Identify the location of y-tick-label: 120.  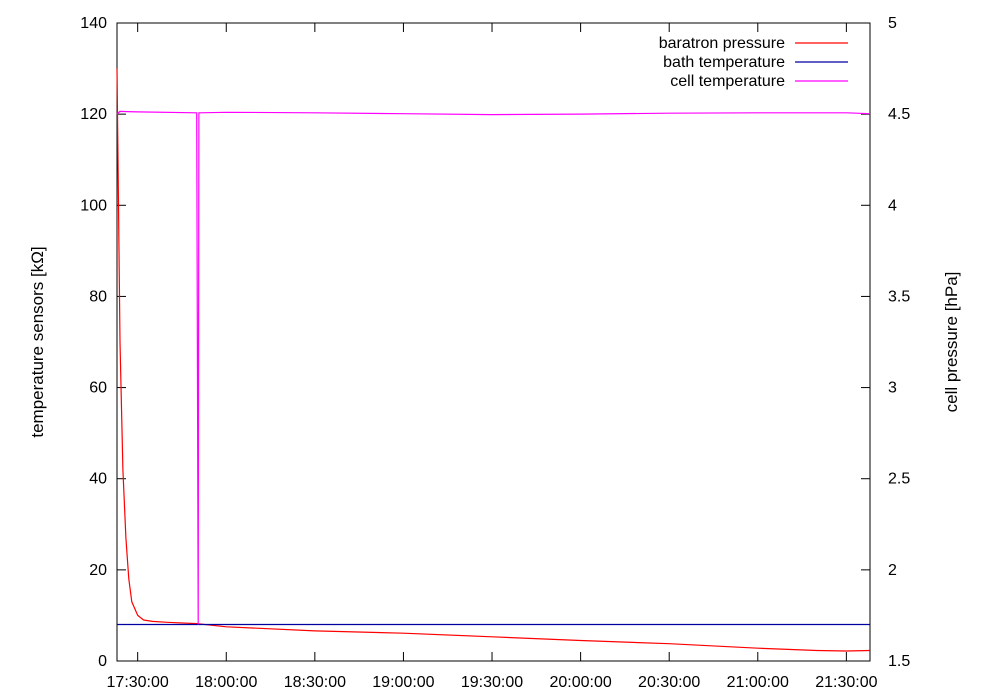
(93, 114).